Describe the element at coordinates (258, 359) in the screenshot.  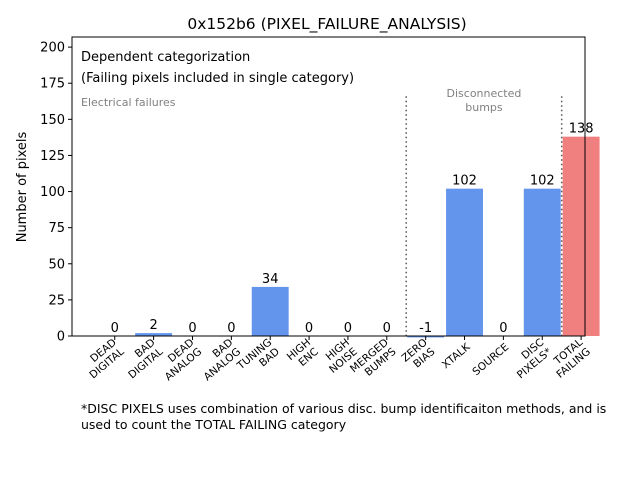
I see `x-tick-label: TUNINGBAD` at that location.